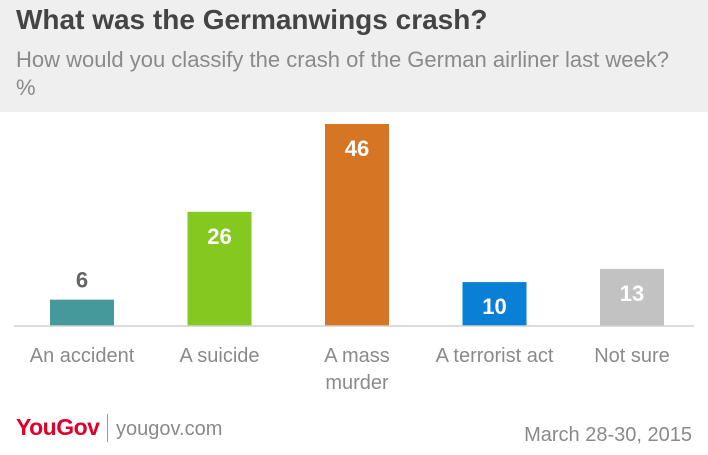 This screenshot has width=708, height=455. Describe the element at coordinates (219, 236) in the screenshot. I see `bar-value-label-1: 26` at that location.